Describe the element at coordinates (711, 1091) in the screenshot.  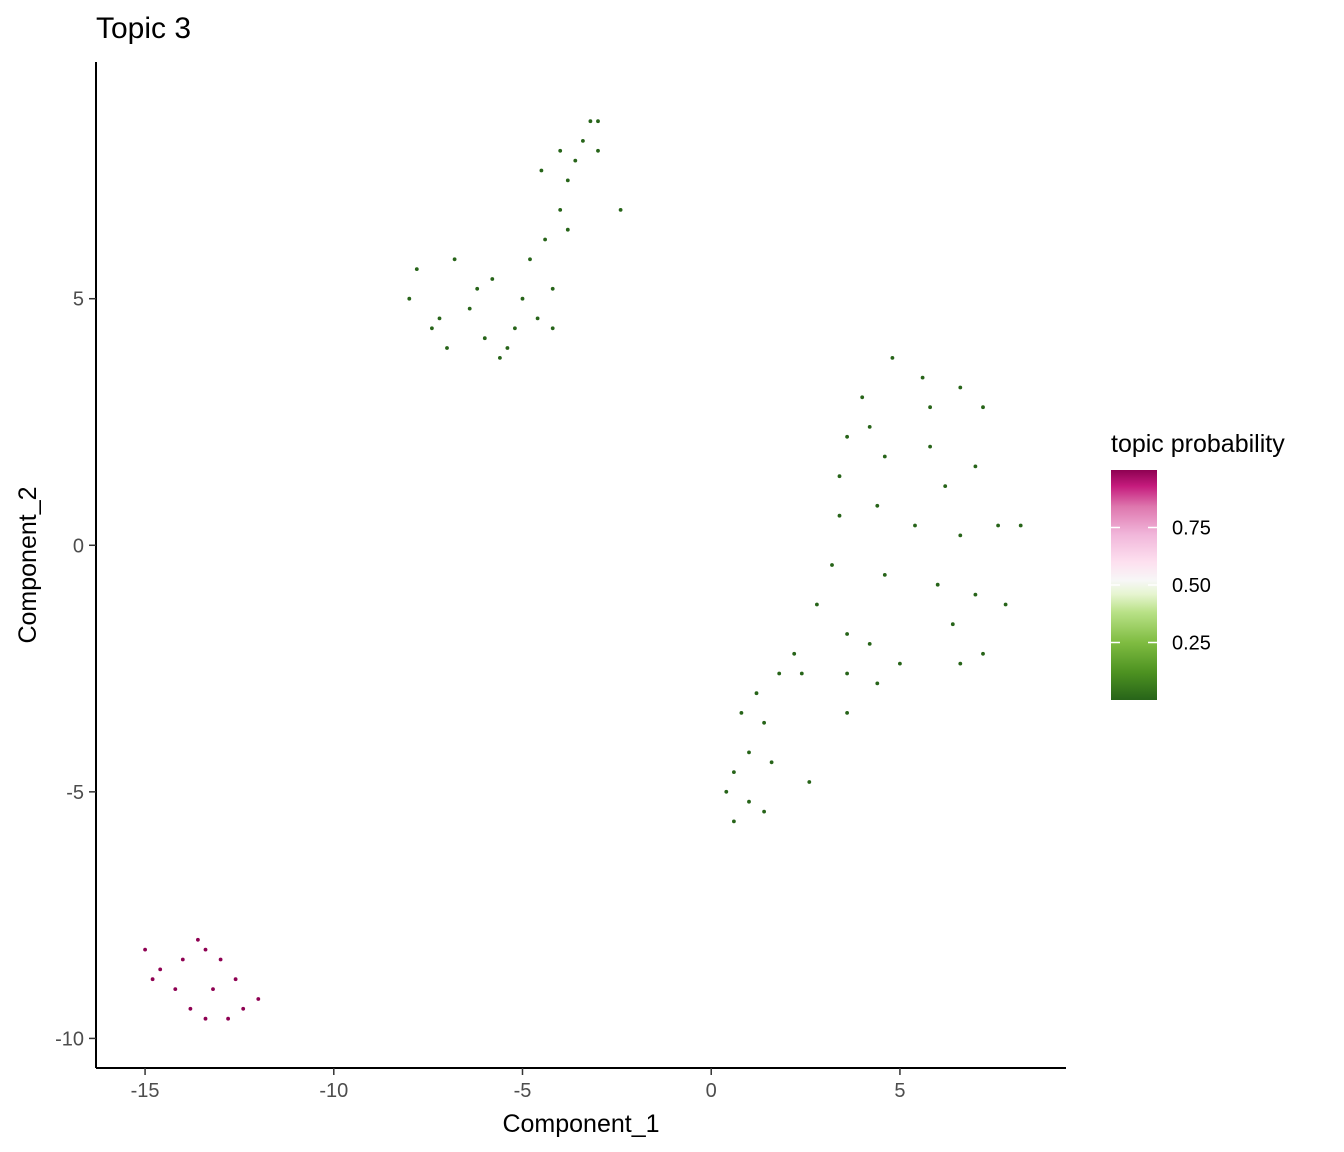
I see `x-tick-label: 0` at that location.